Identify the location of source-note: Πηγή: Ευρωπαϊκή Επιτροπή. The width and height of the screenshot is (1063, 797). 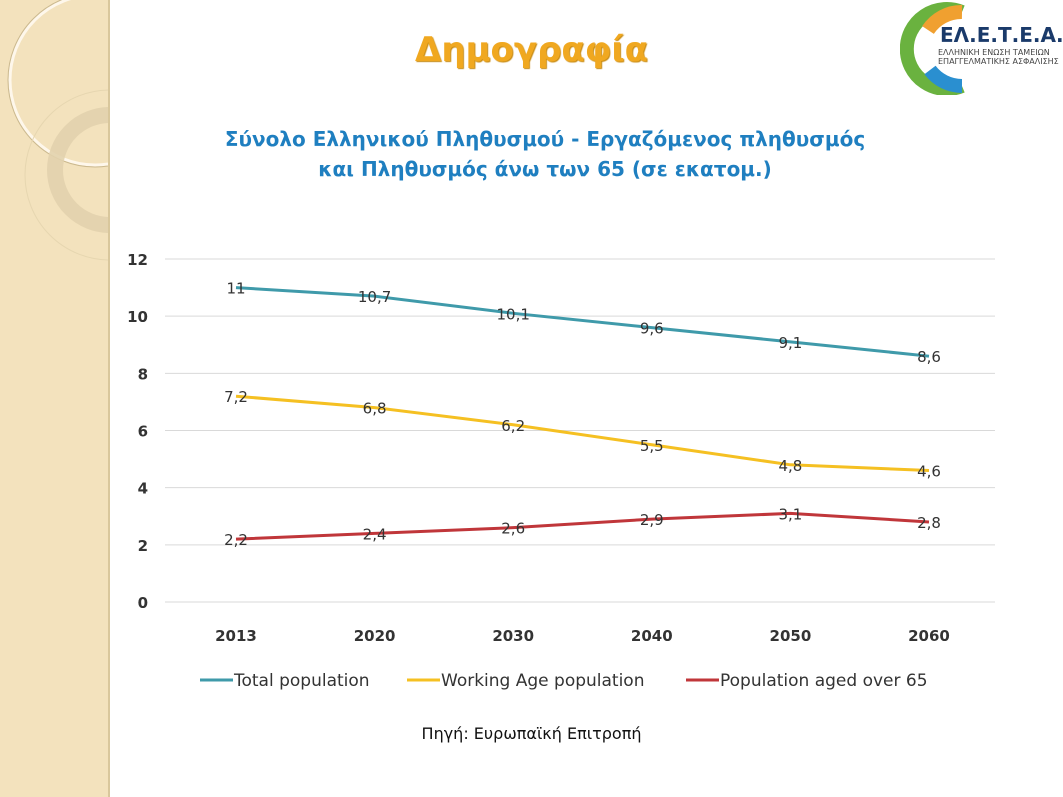
(531, 733).